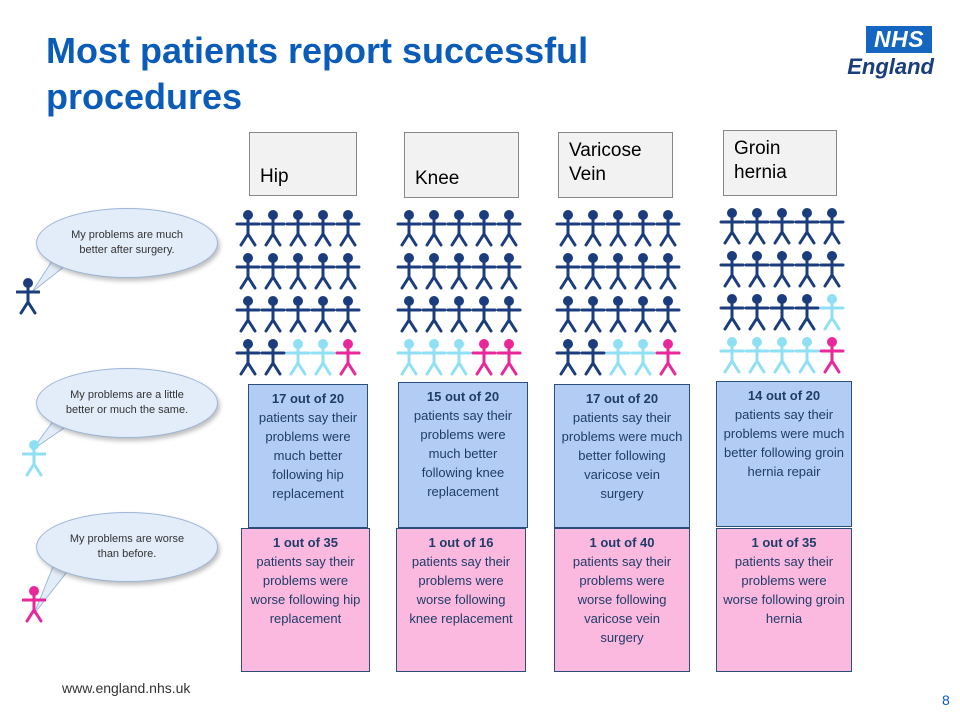 Image resolution: width=960 pixels, height=720 pixels. I want to click on figure-grid-knee, so click(459, 293).